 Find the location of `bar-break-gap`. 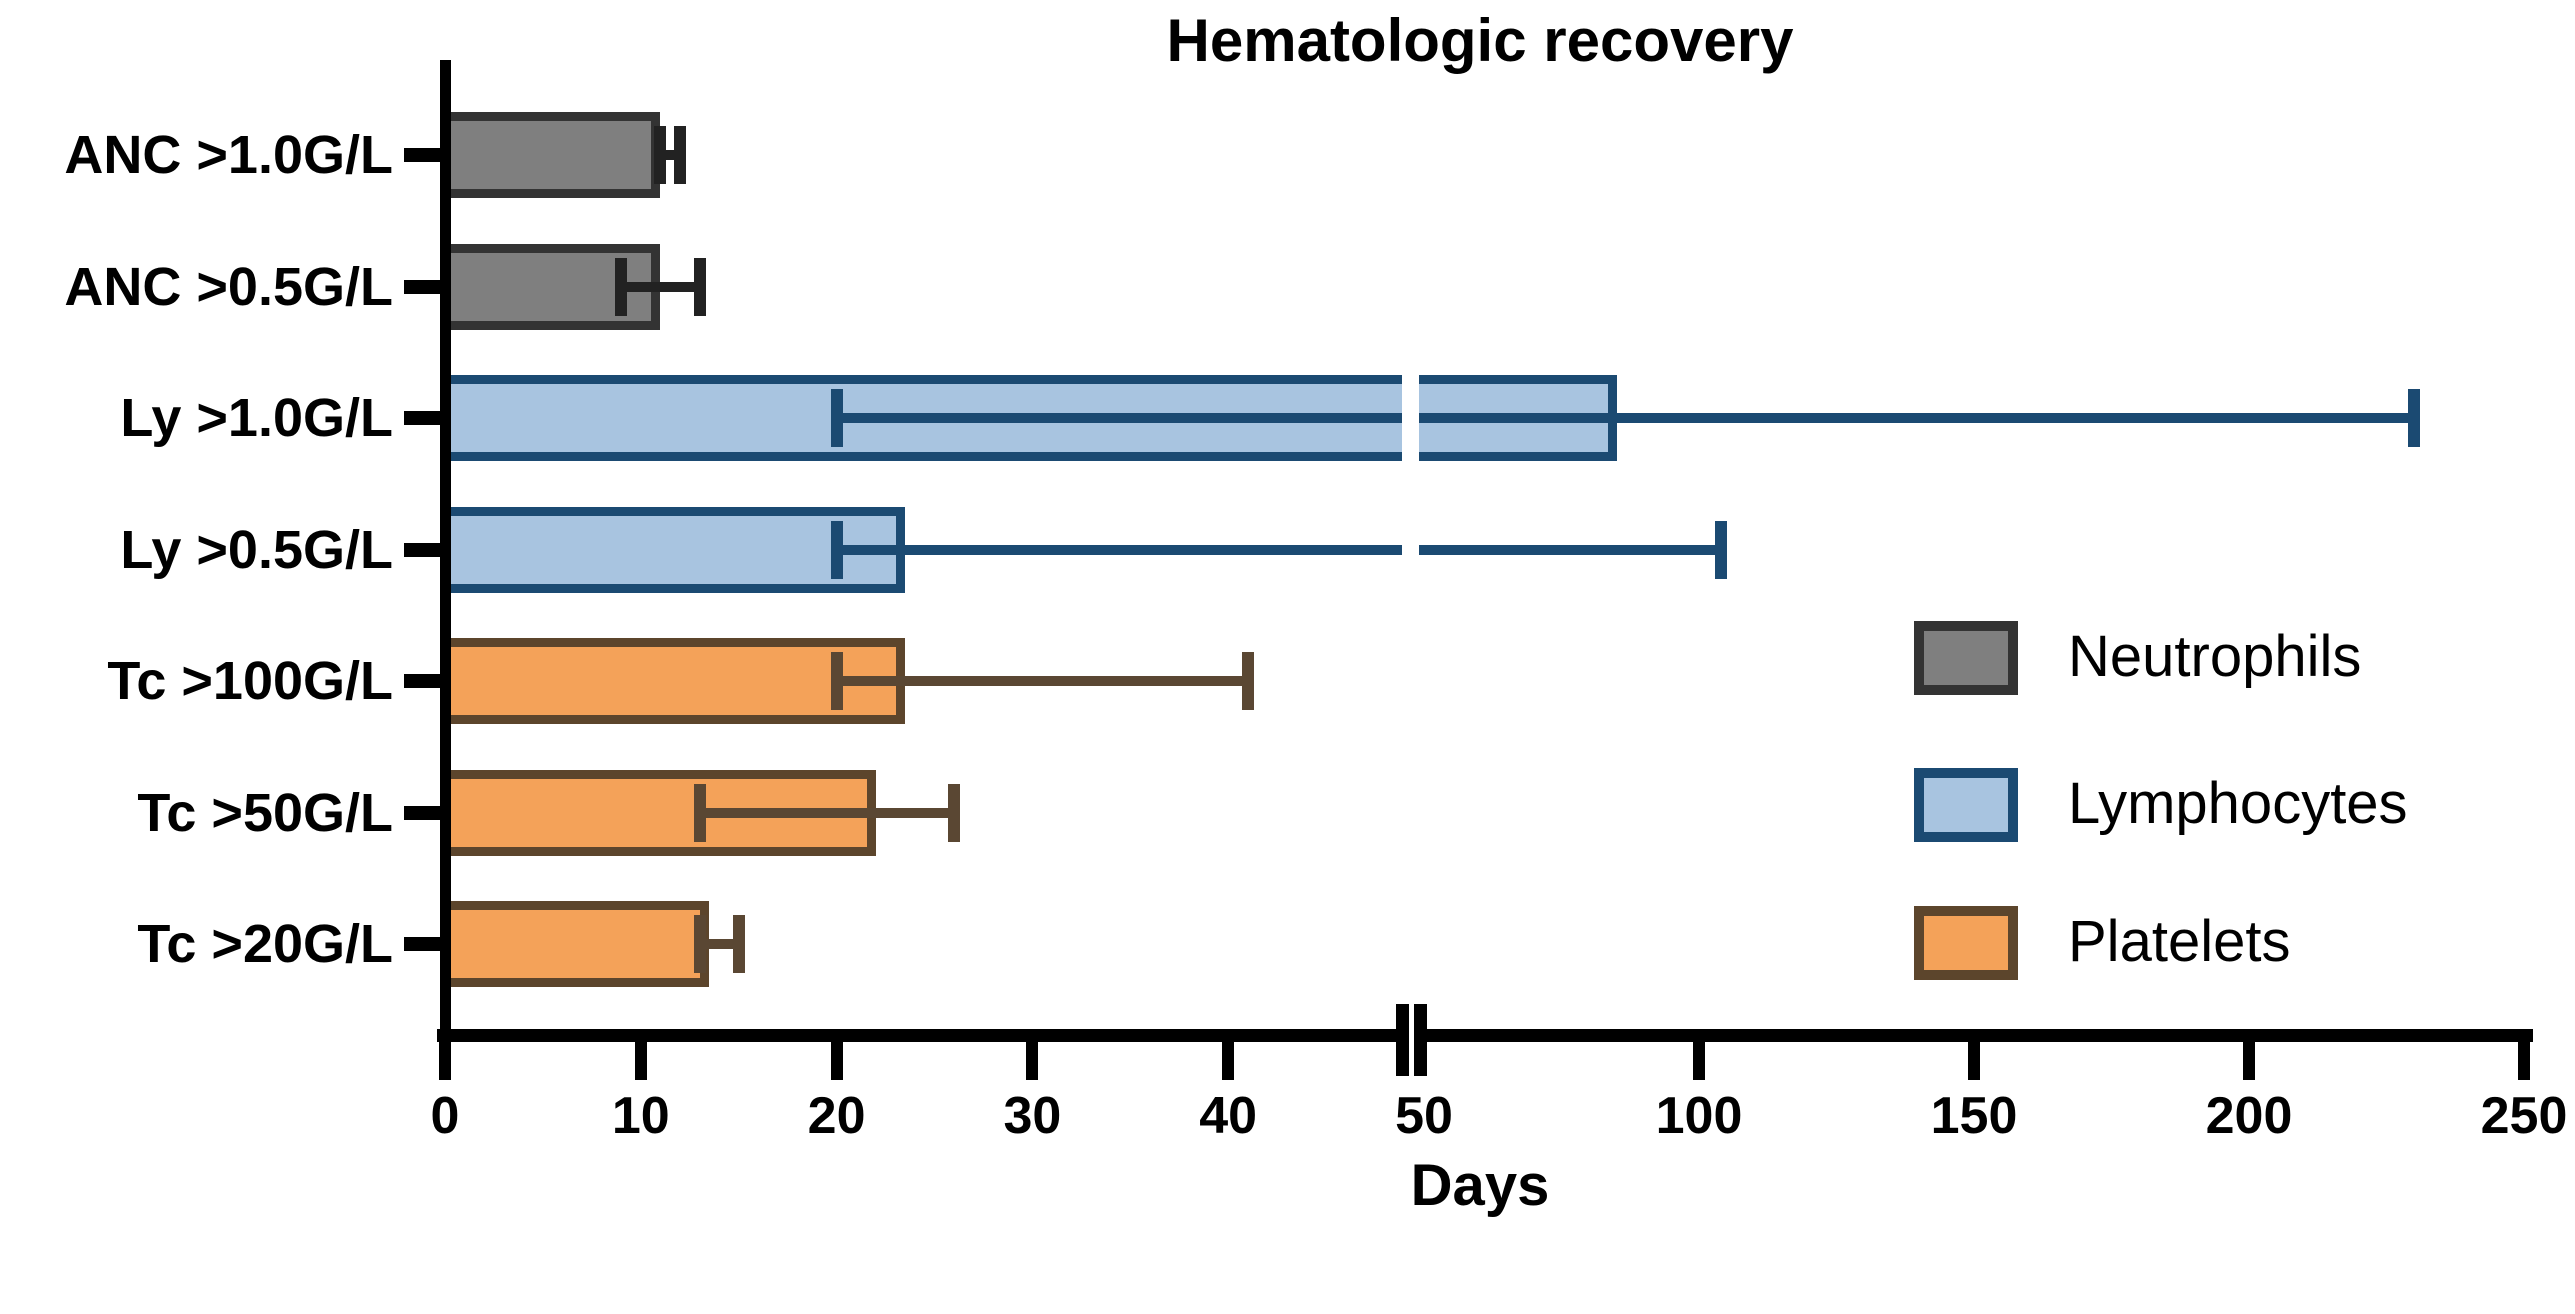

bar-break-gap is located at coordinates (1410, 418).